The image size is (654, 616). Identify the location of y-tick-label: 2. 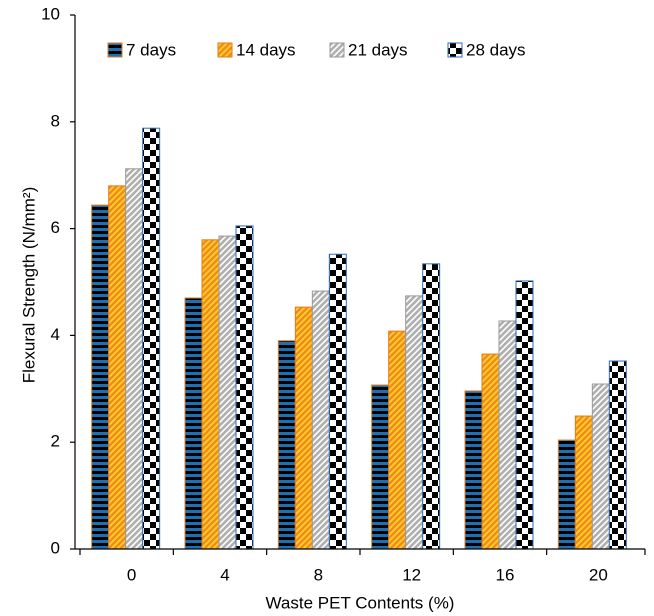
(55, 441).